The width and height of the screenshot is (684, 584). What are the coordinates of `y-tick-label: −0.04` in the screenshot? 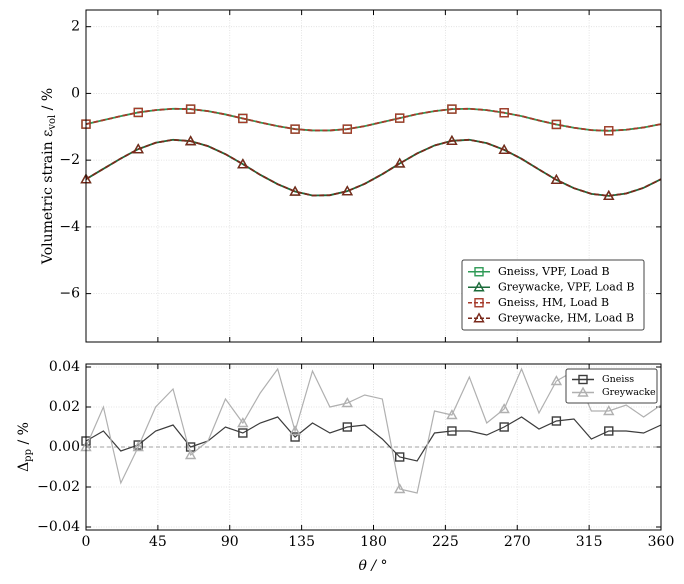 It's located at (58, 527).